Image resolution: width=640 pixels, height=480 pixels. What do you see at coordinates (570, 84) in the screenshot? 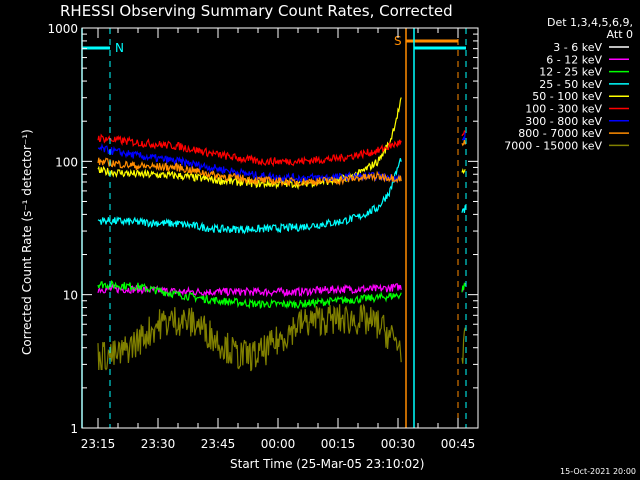
I see `legend-label-3: 25 - 50 keV` at bounding box center [570, 84].